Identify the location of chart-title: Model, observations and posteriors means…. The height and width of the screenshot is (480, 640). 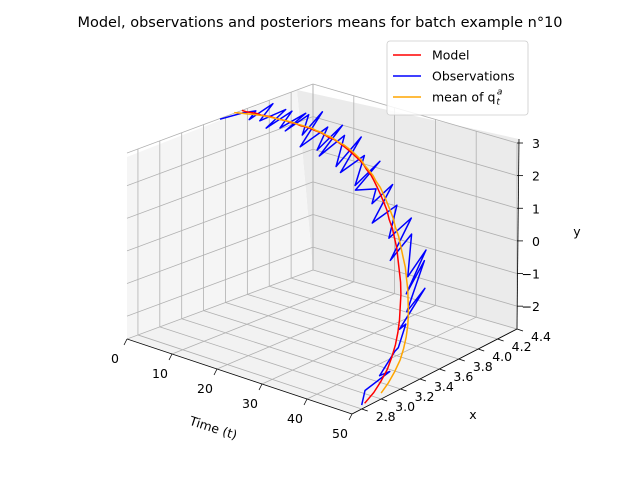
(319, 23).